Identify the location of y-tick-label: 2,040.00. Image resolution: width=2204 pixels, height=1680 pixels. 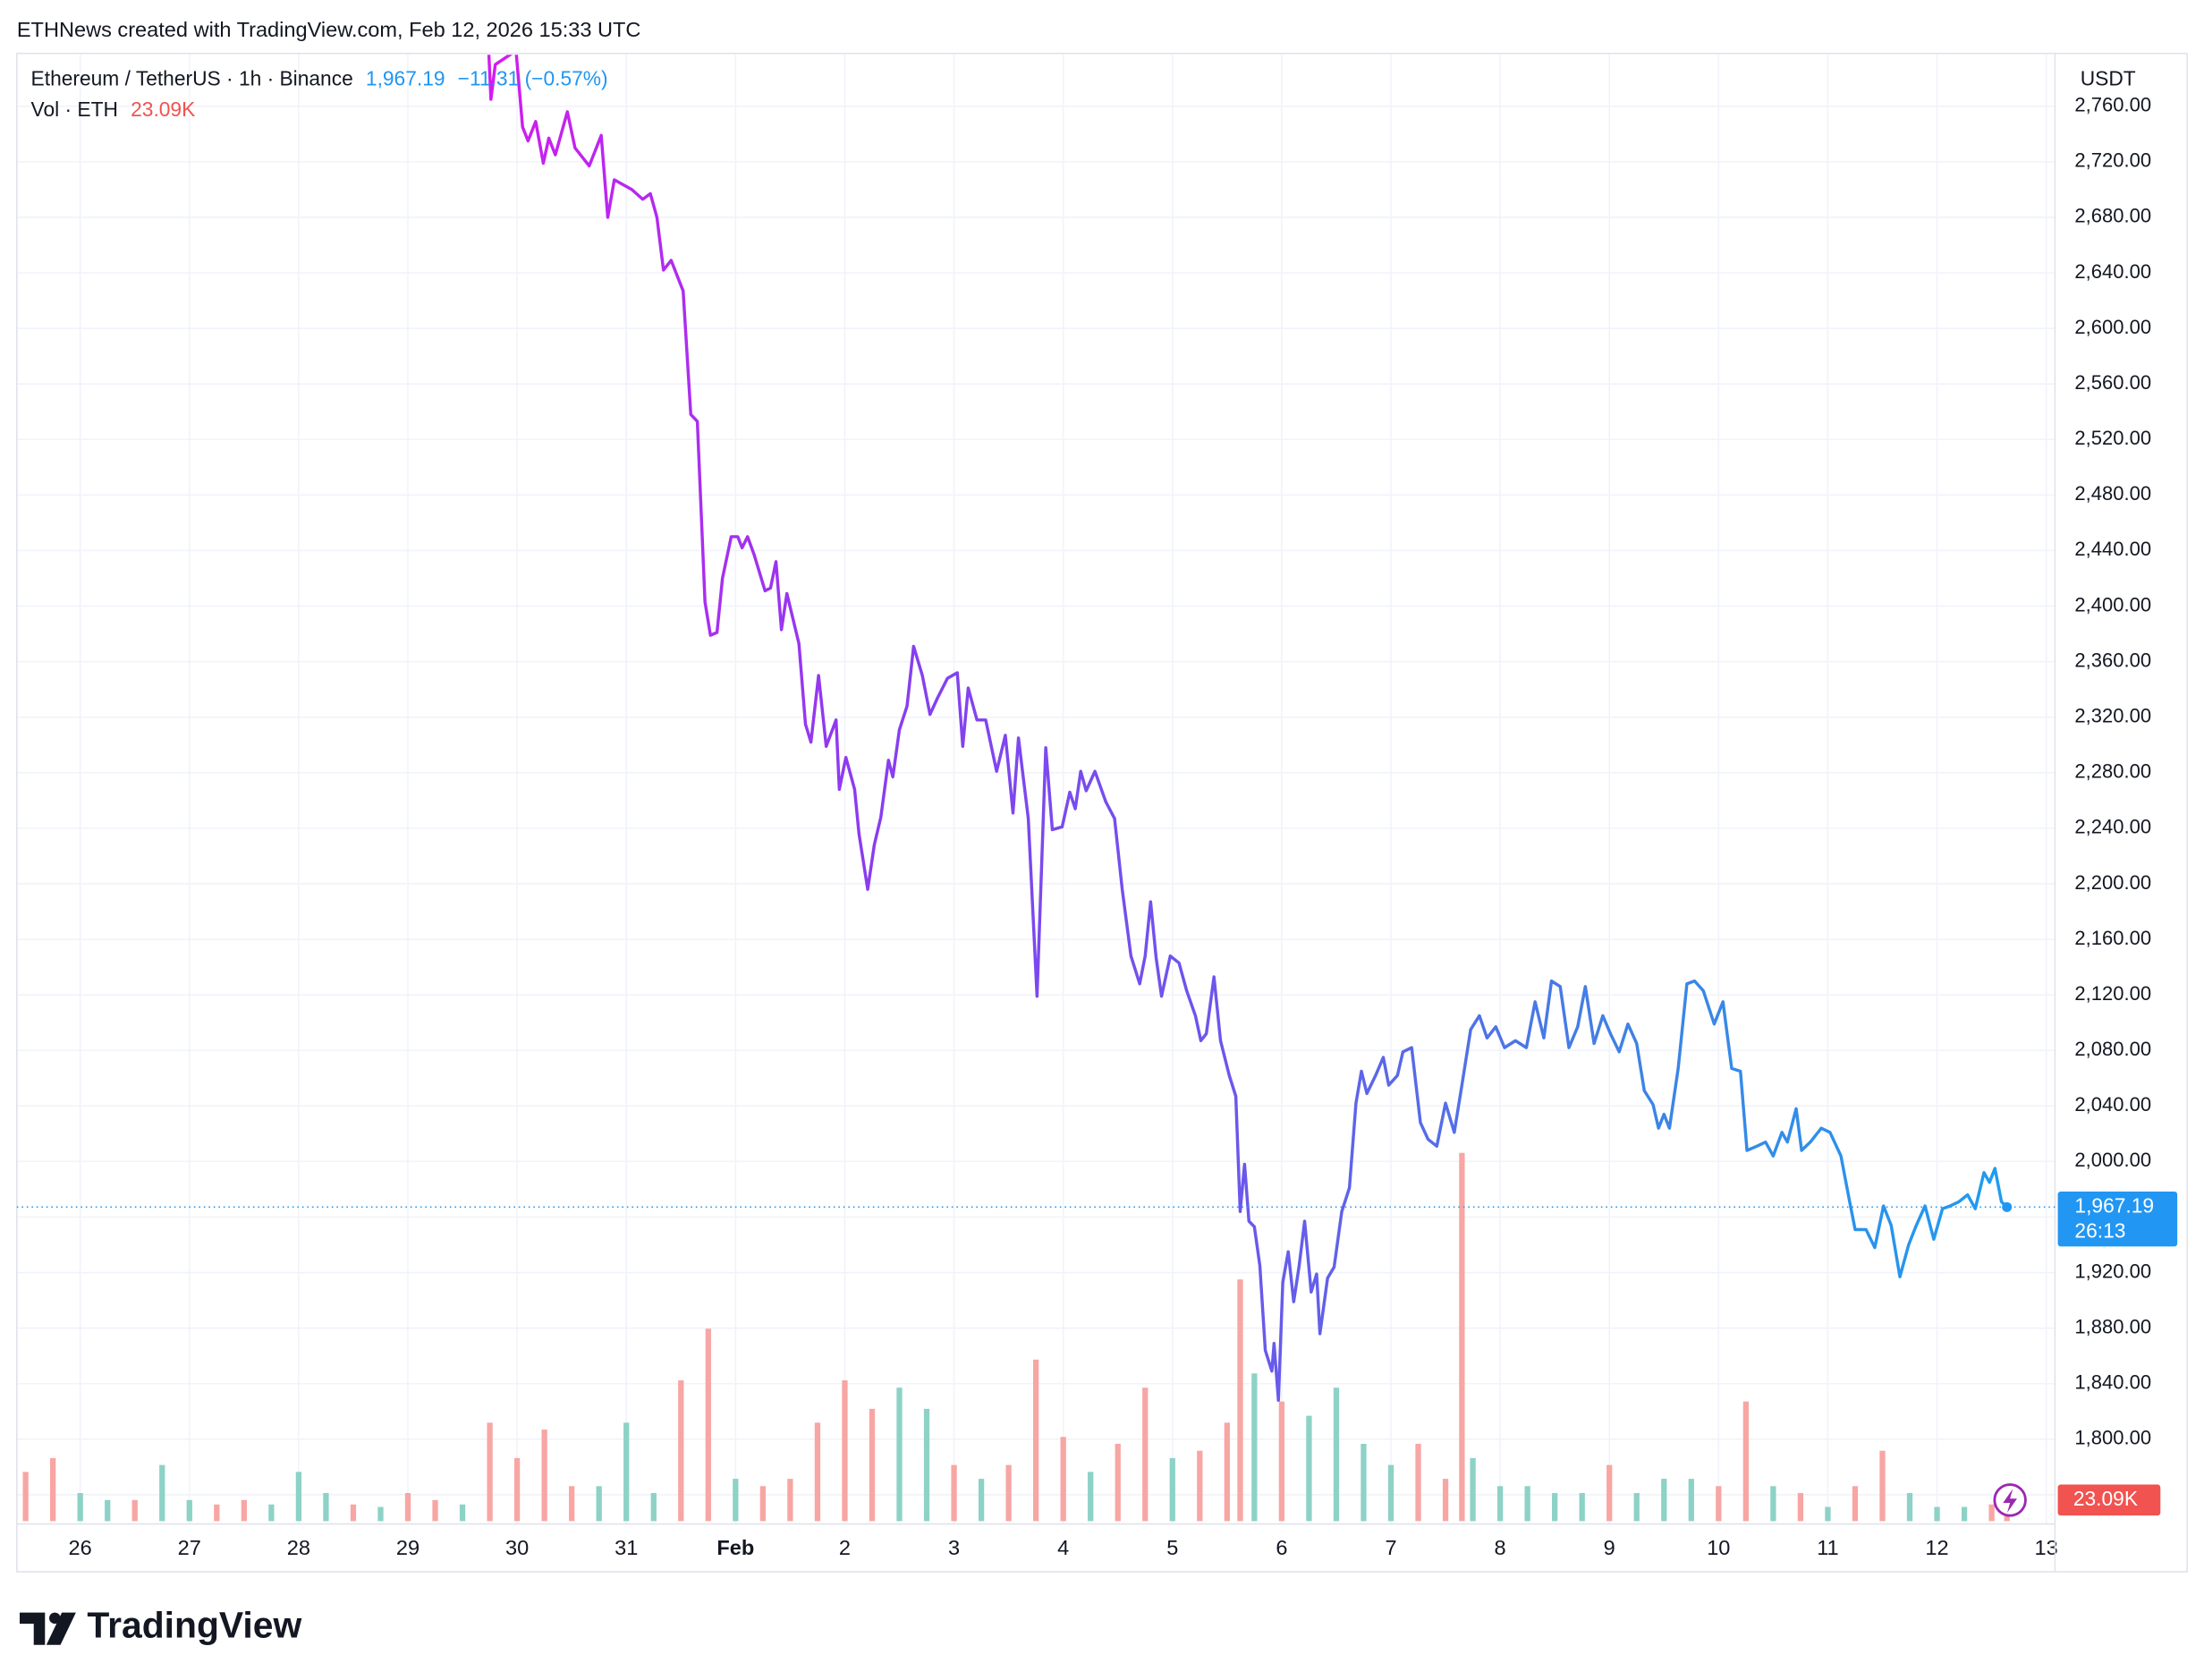
(2112, 1104).